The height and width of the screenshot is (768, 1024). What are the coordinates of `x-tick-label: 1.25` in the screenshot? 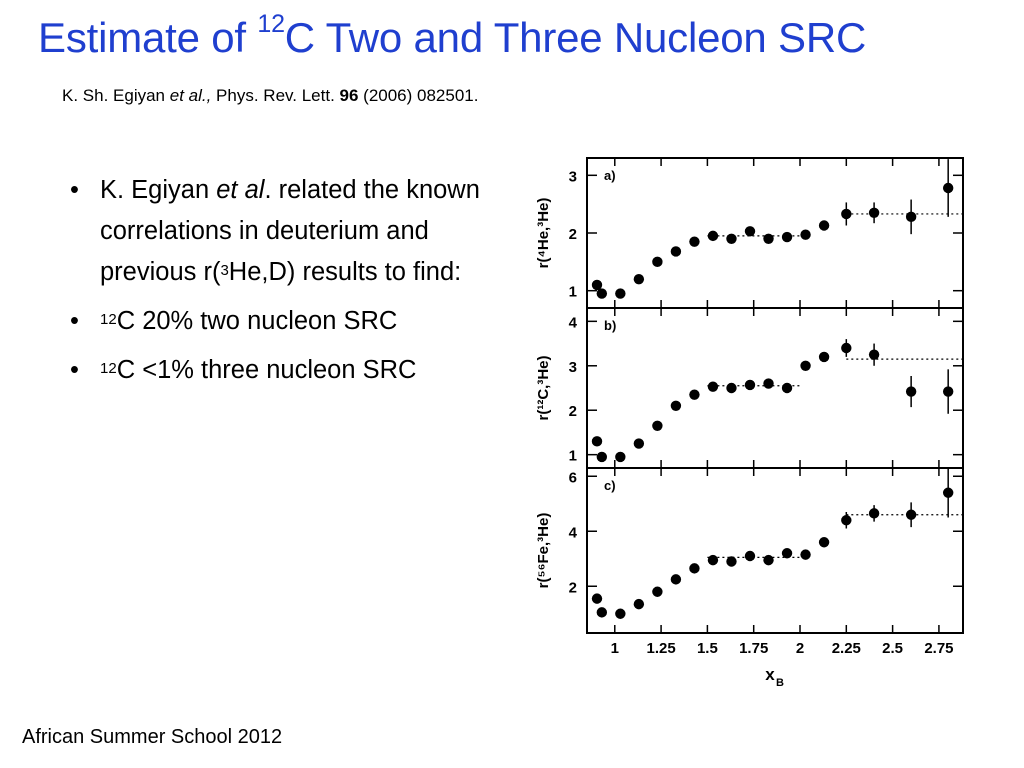 It's located at (660, 648).